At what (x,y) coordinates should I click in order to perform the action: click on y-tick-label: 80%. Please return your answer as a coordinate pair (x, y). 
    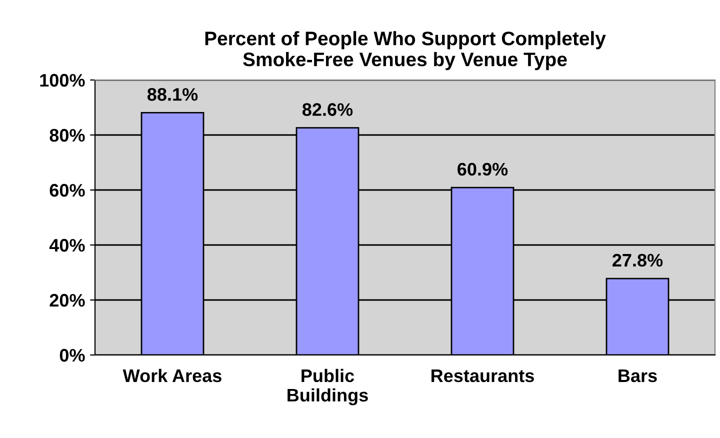
    Looking at the image, I should click on (67, 135).